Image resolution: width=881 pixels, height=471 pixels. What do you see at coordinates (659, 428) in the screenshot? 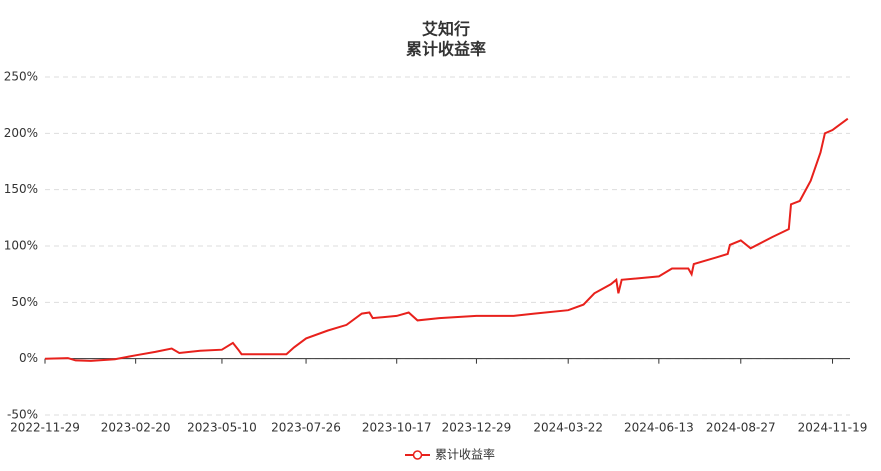
I see `x-tick-label: 2024-06-13` at bounding box center [659, 428].